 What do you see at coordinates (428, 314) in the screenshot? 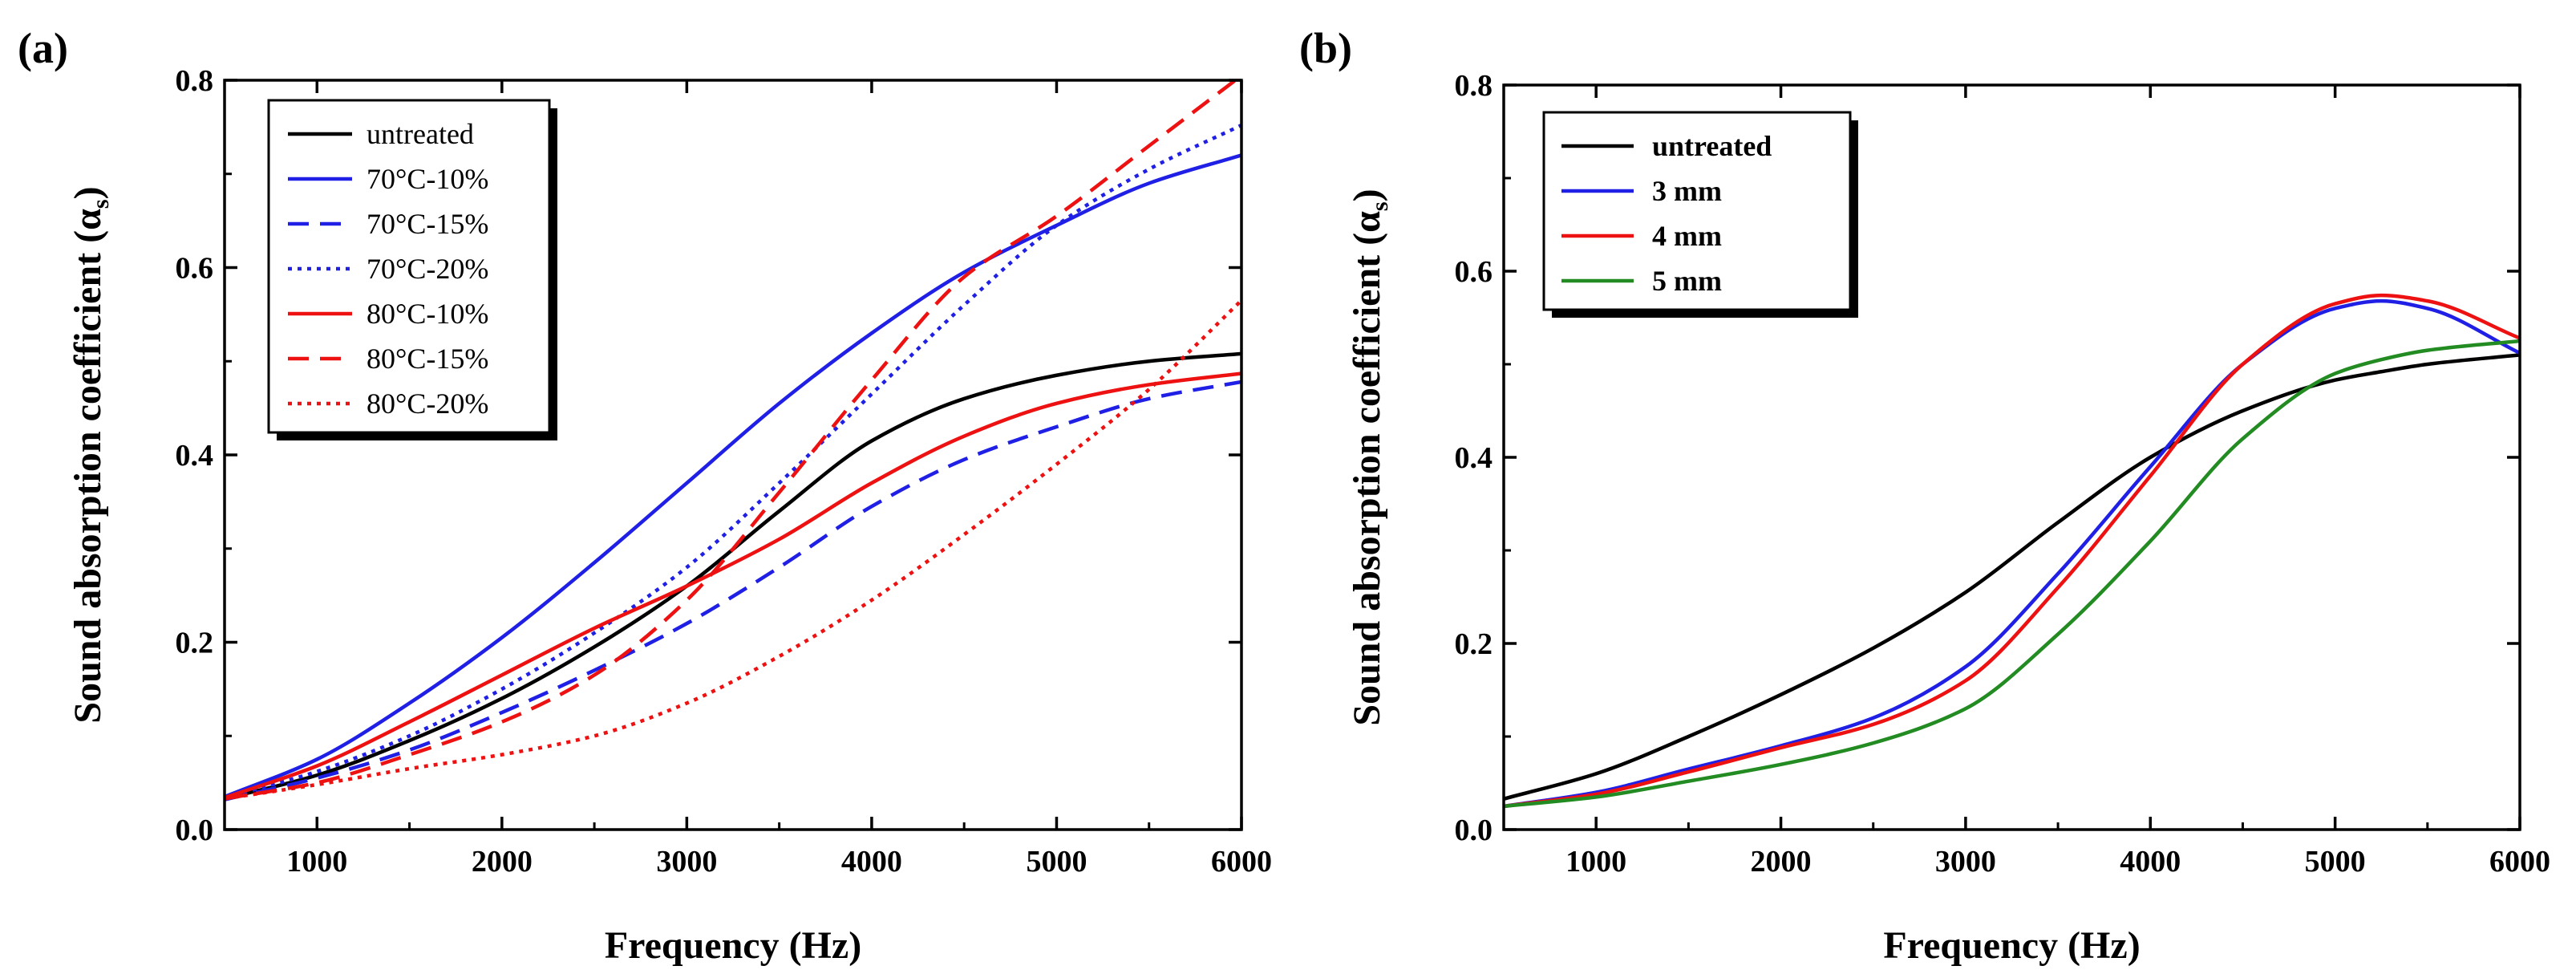
I see `legend-label: 80°C-10%` at bounding box center [428, 314].